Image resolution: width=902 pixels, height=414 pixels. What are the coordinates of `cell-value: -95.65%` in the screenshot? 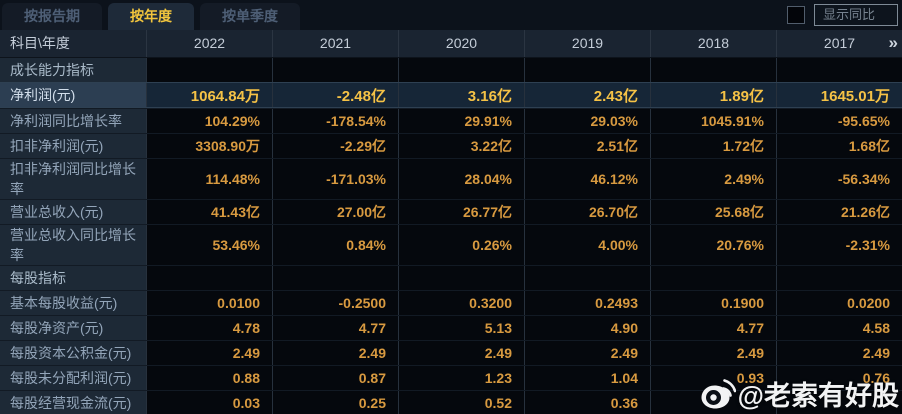 It's located at (839, 121).